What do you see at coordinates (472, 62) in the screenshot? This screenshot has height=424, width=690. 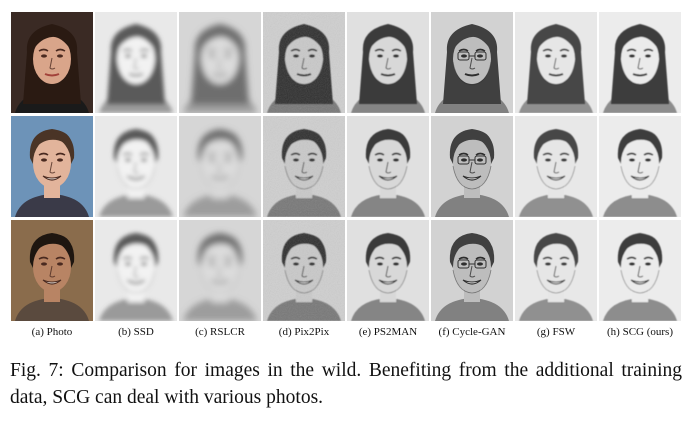 I see `figure-image-woman-long-dark-hair-cyclegan` at bounding box center [472, 62].